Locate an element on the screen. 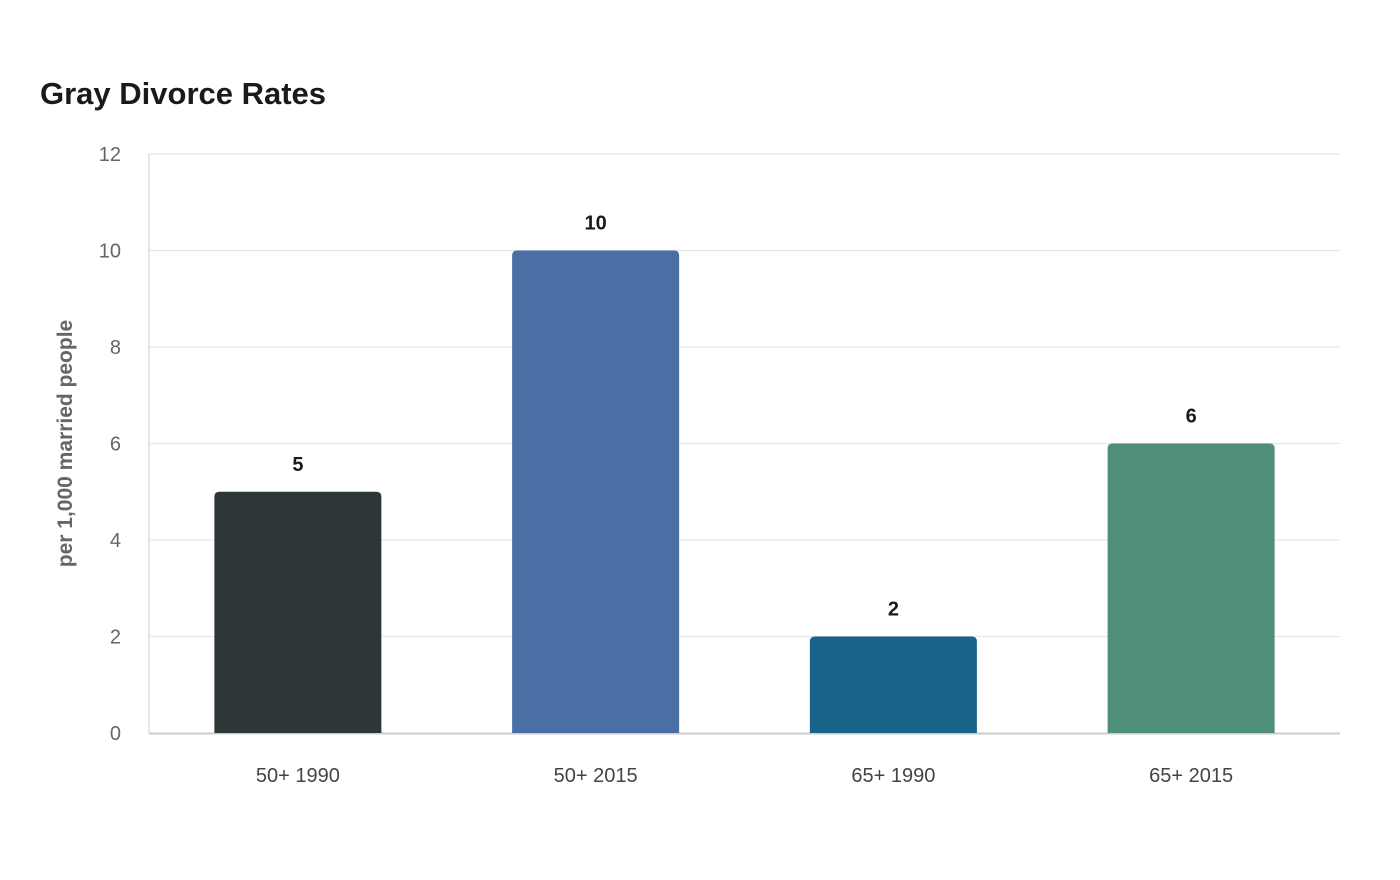  data-label: 2 is located at coordinates (893, 610).